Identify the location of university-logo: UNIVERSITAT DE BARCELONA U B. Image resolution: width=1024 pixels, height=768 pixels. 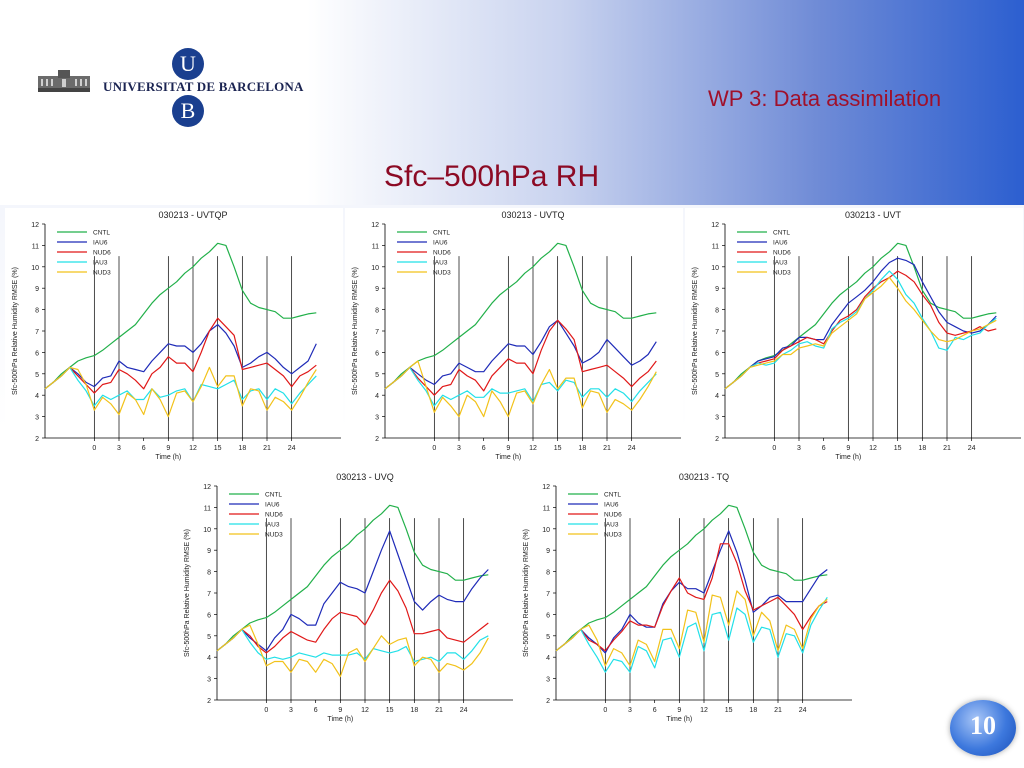
(170, 88).